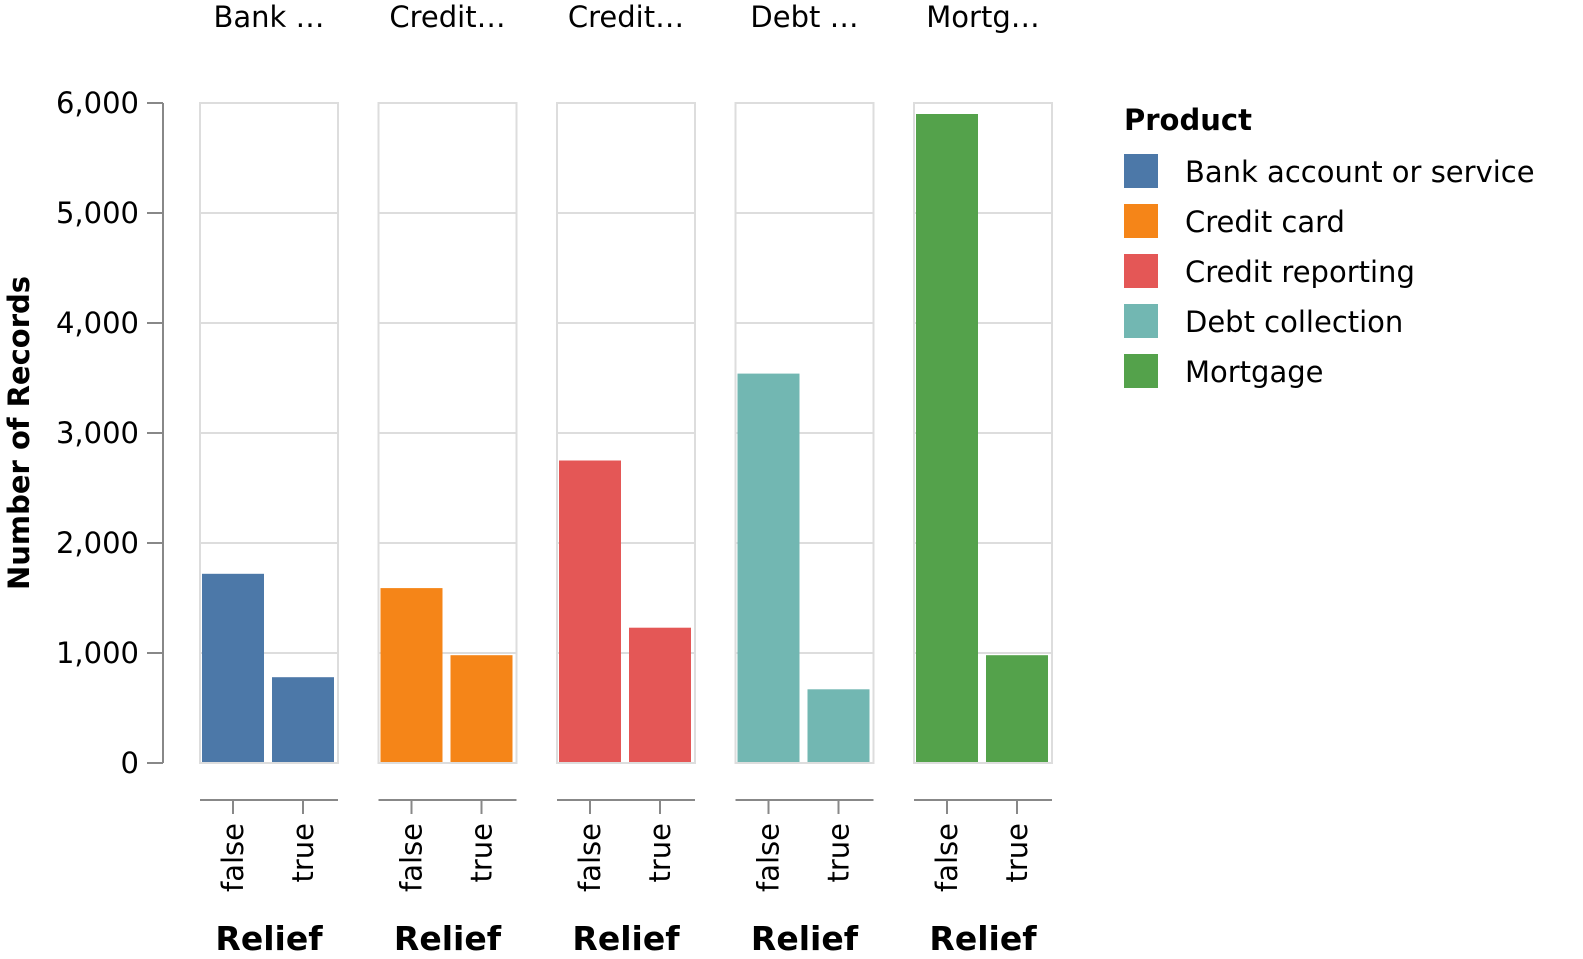  Describe the element at coordinates (1360, 172) in the screenshot. I see `legend-label: Bank account or service` at that location.